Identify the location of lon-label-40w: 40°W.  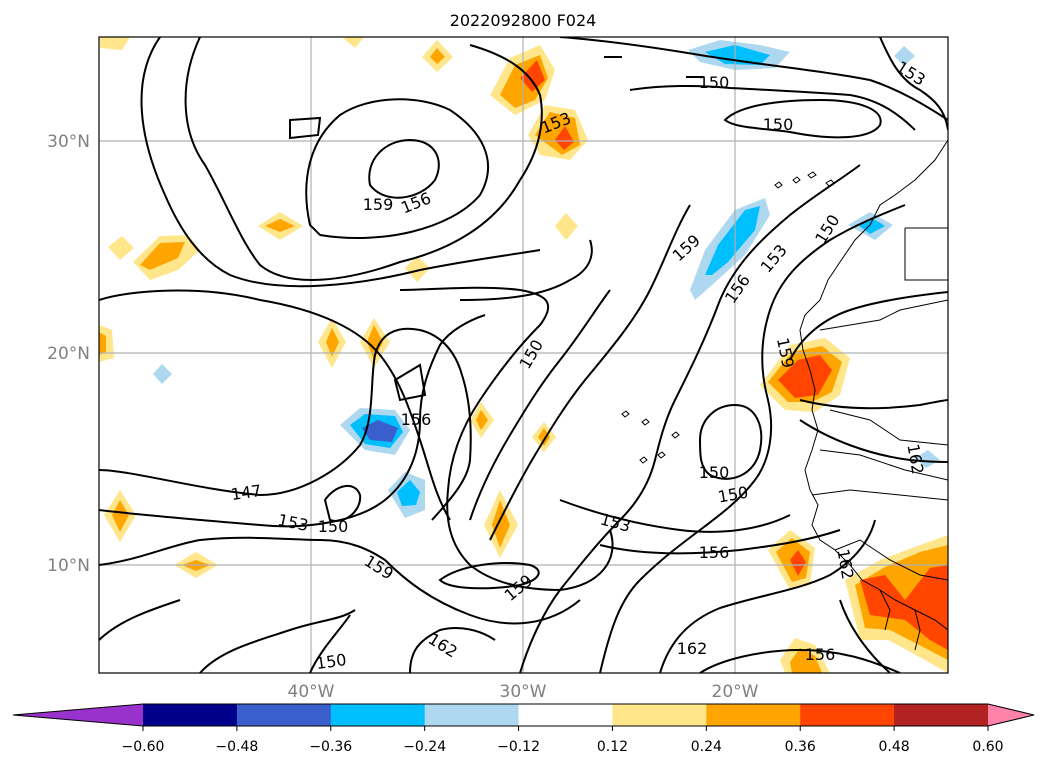
(311, 692).